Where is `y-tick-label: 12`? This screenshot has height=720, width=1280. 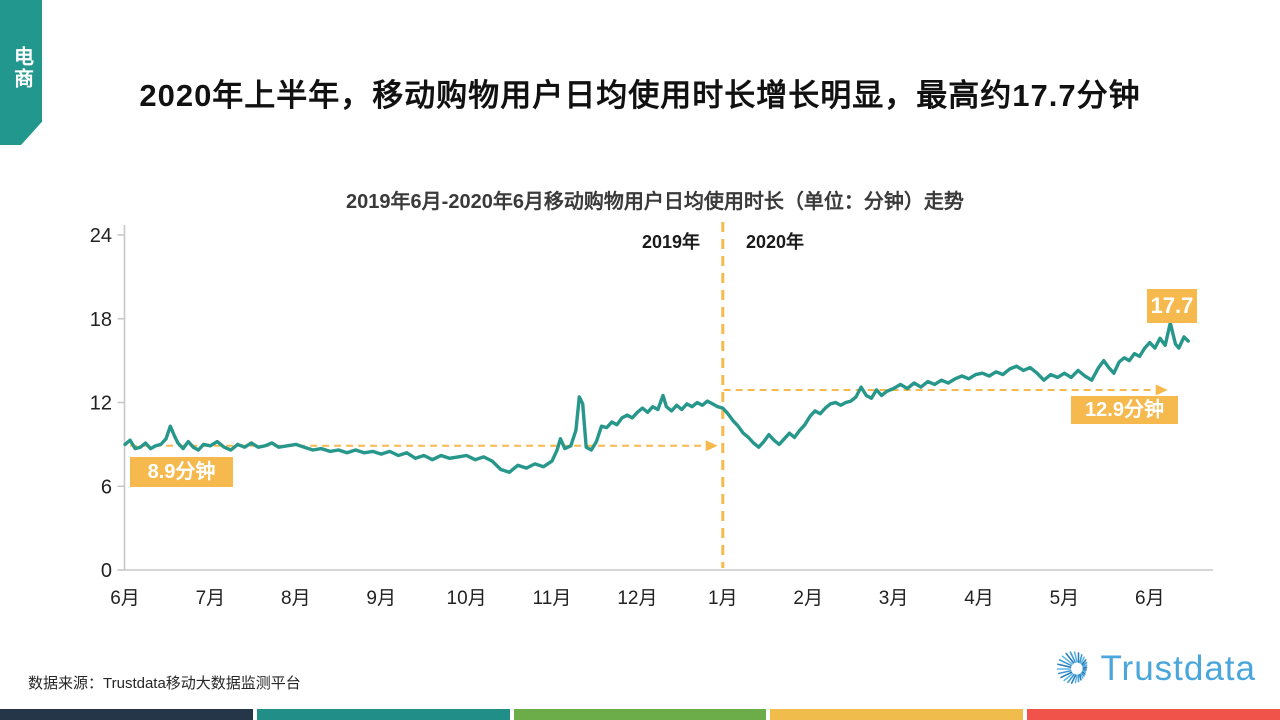
y-tick-label: 12 is located at coordinates (101, 404).